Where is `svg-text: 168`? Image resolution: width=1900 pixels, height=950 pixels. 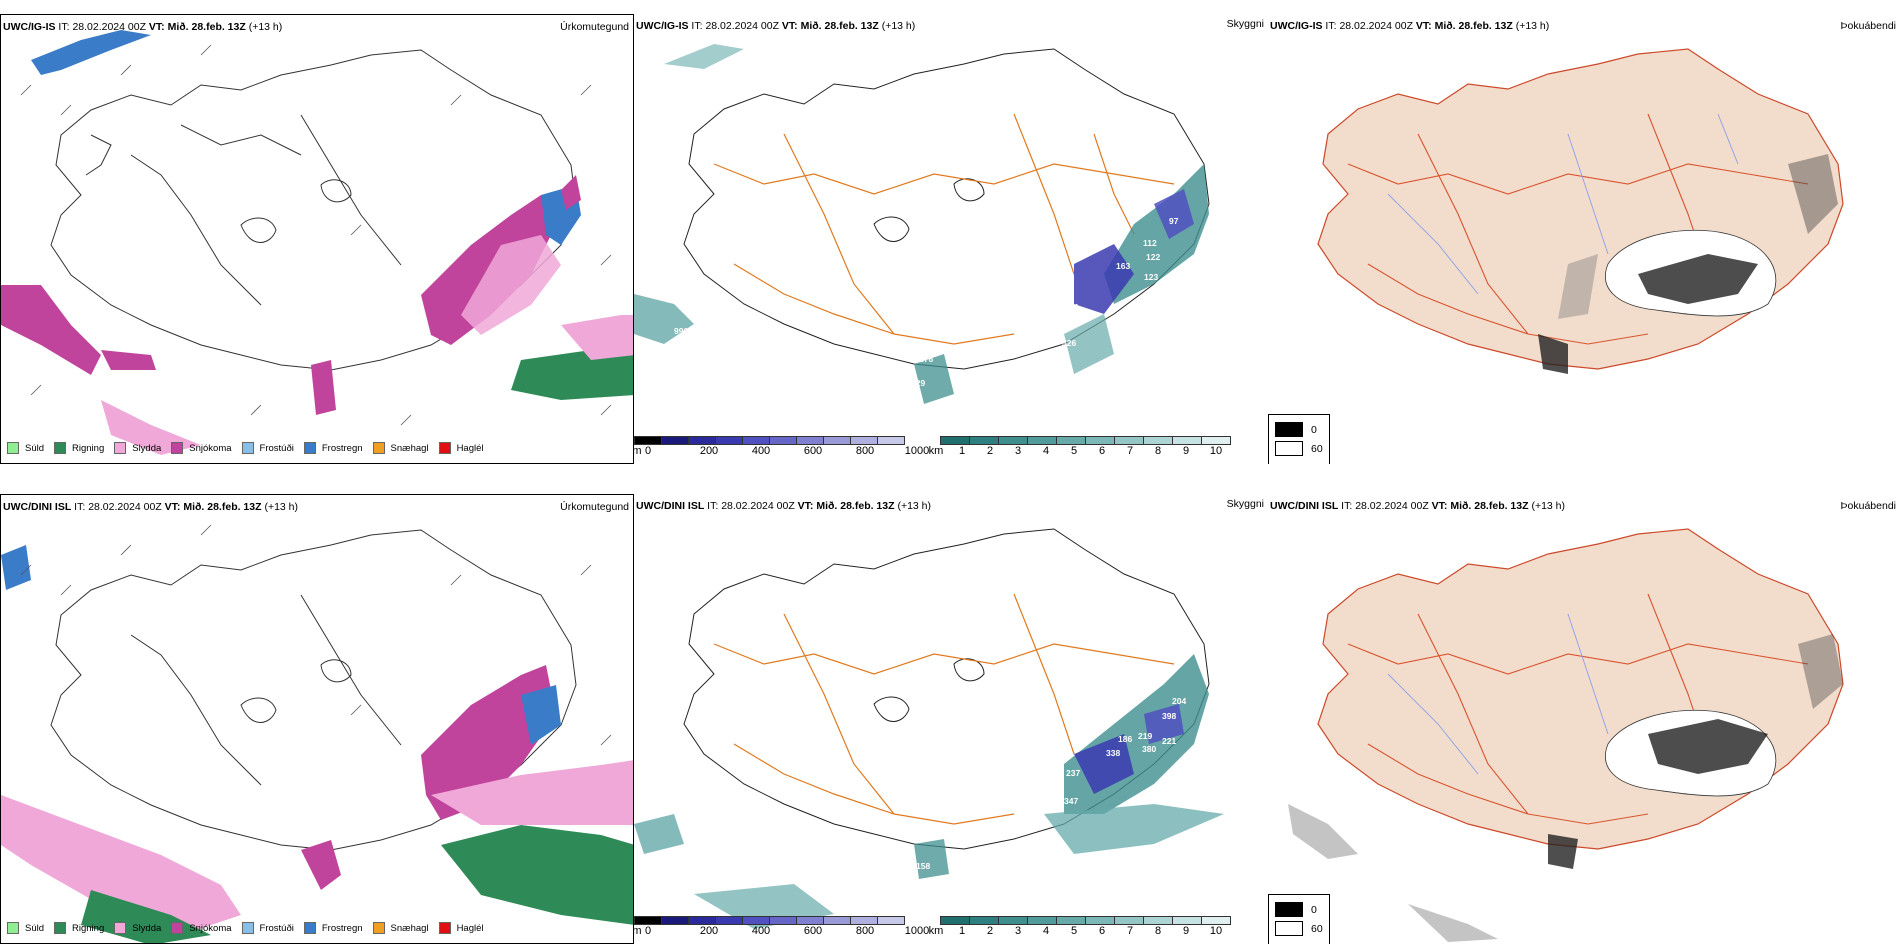 svg-text: 168 is located at coordinates (671, 863).